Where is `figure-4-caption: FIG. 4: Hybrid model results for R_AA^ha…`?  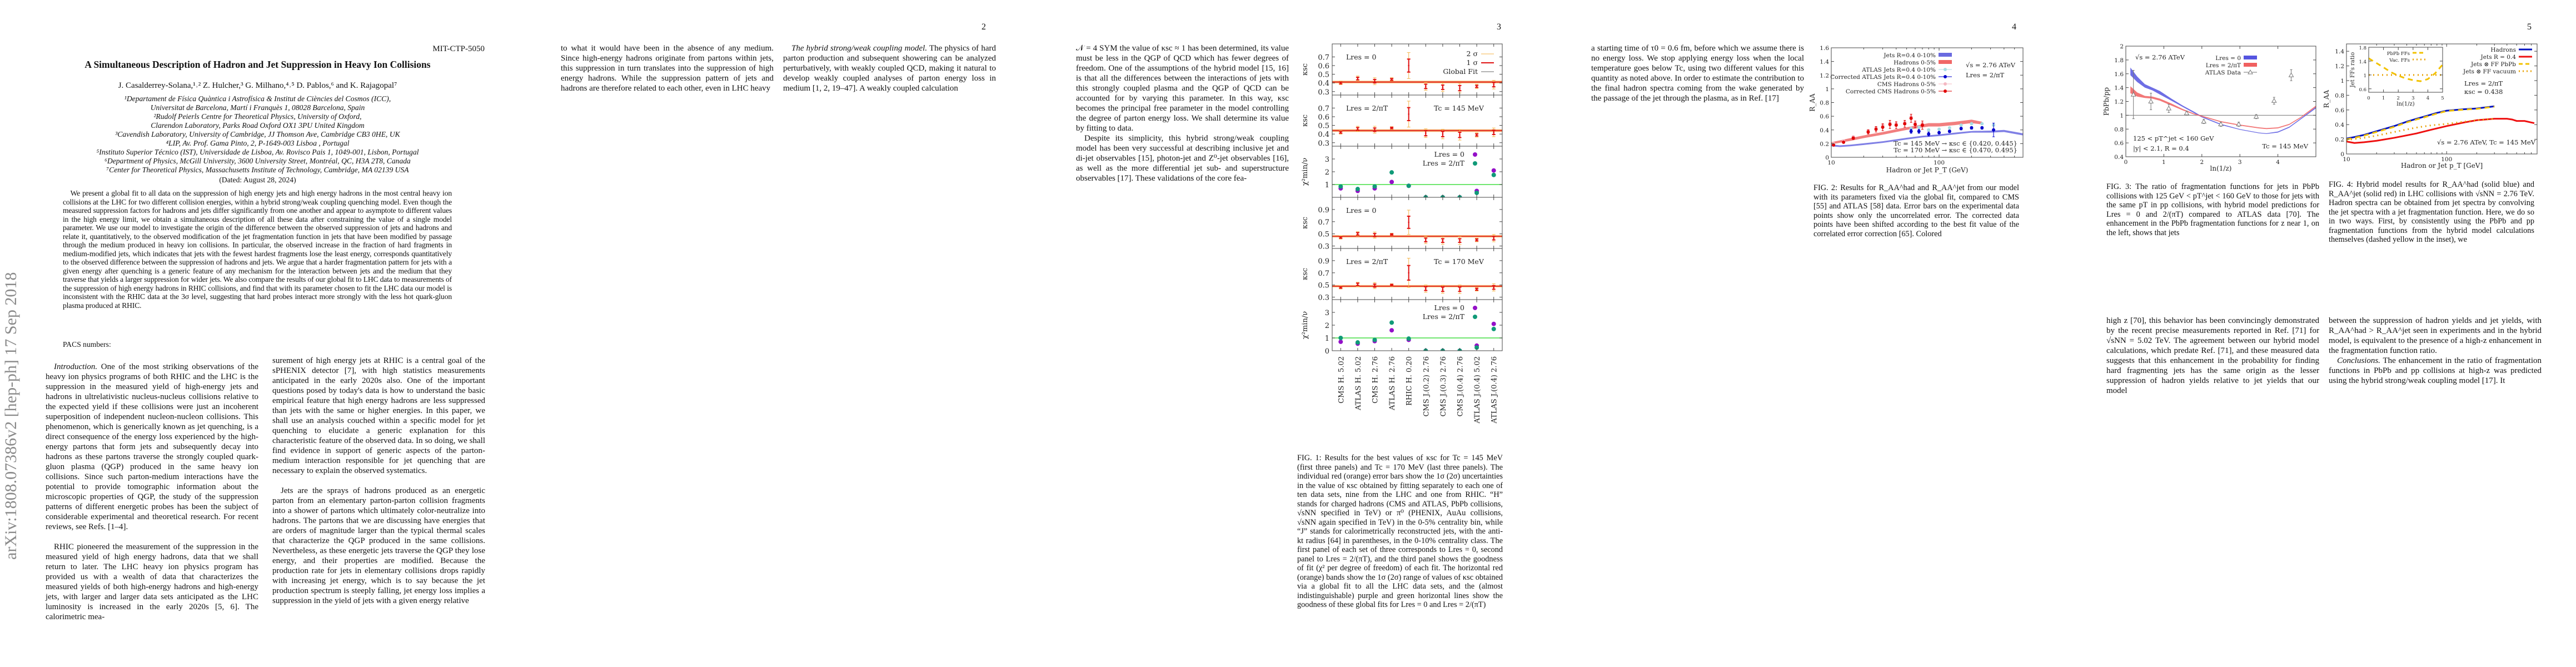
figure-4-caption: FIG. 4: Hybrid model results for R_AA^ha… is located at coordinates (2431, 212).